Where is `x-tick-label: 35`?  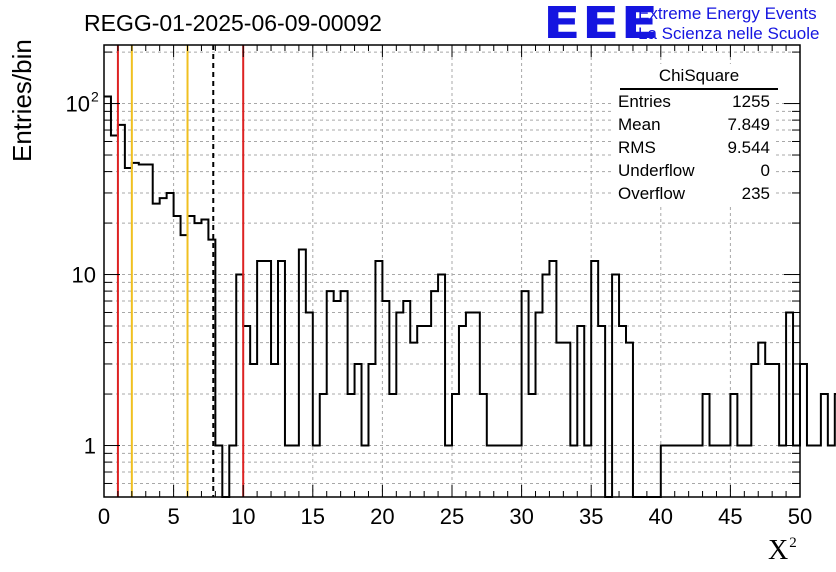 x-tick-label: 35 is located at coordinates (591, 516).